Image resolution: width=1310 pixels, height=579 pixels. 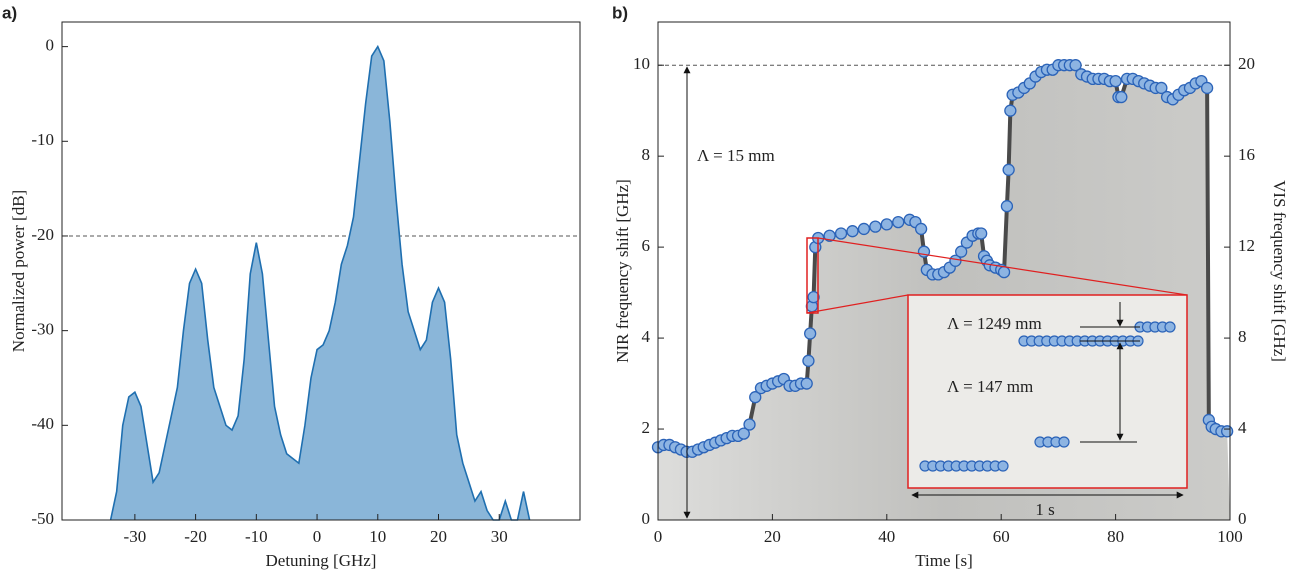 I want to click on x-tick-label: -20, so click(x=195, y=536).